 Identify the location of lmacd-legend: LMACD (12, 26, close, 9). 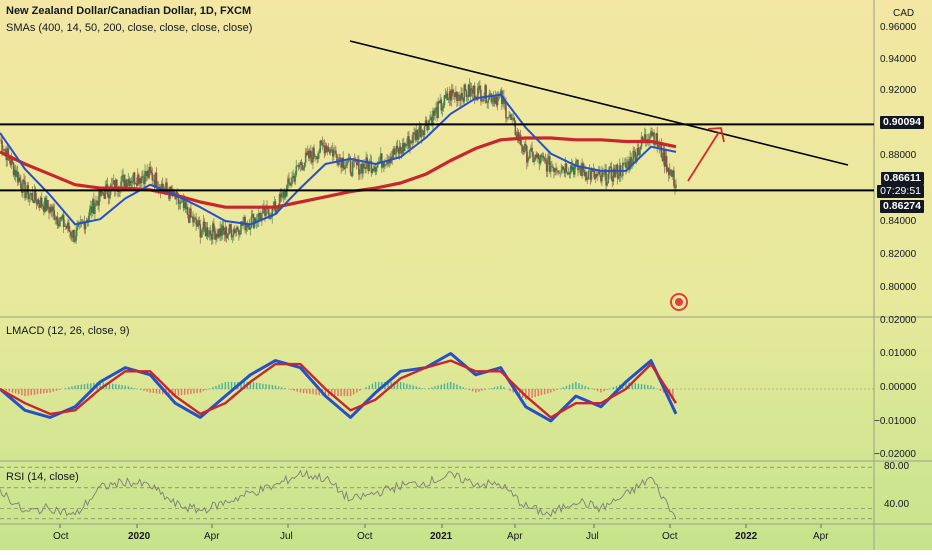
(68, 331).